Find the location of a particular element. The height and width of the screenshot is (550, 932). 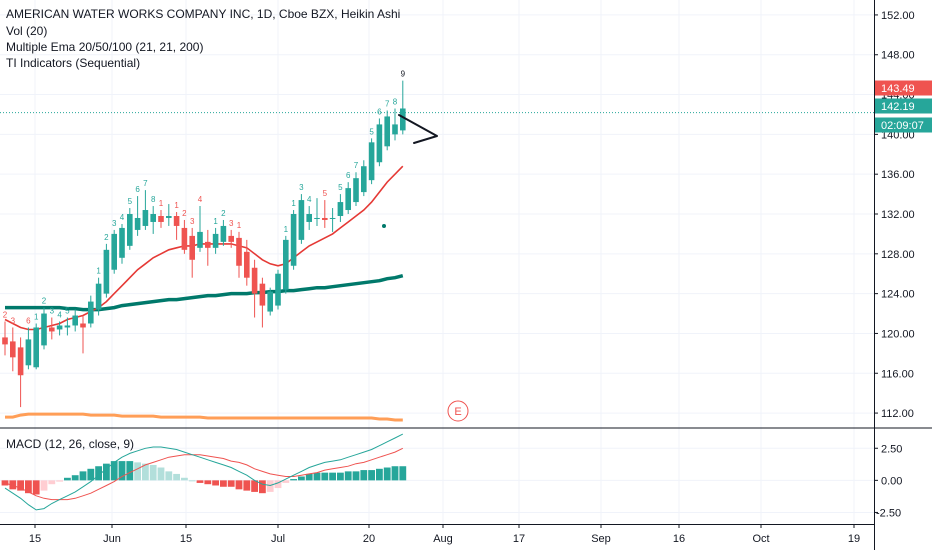

last-price-tag is located at coordinates (903, 106).